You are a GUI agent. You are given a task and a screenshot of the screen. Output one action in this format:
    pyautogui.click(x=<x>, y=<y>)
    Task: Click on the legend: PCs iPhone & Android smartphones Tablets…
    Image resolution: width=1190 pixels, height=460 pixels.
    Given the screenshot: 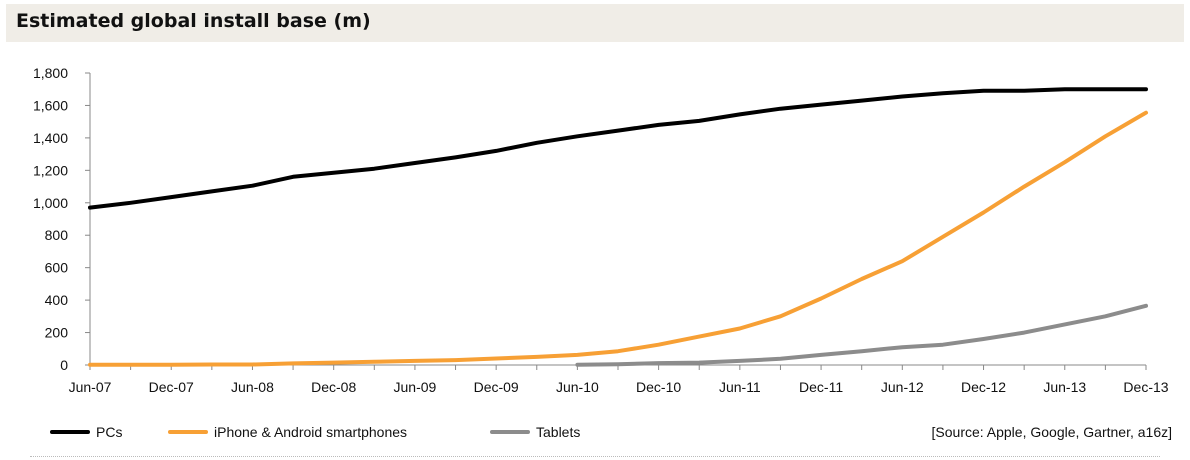 What is the action you would take?
    pyautogui.click(x=595, y=434)
    